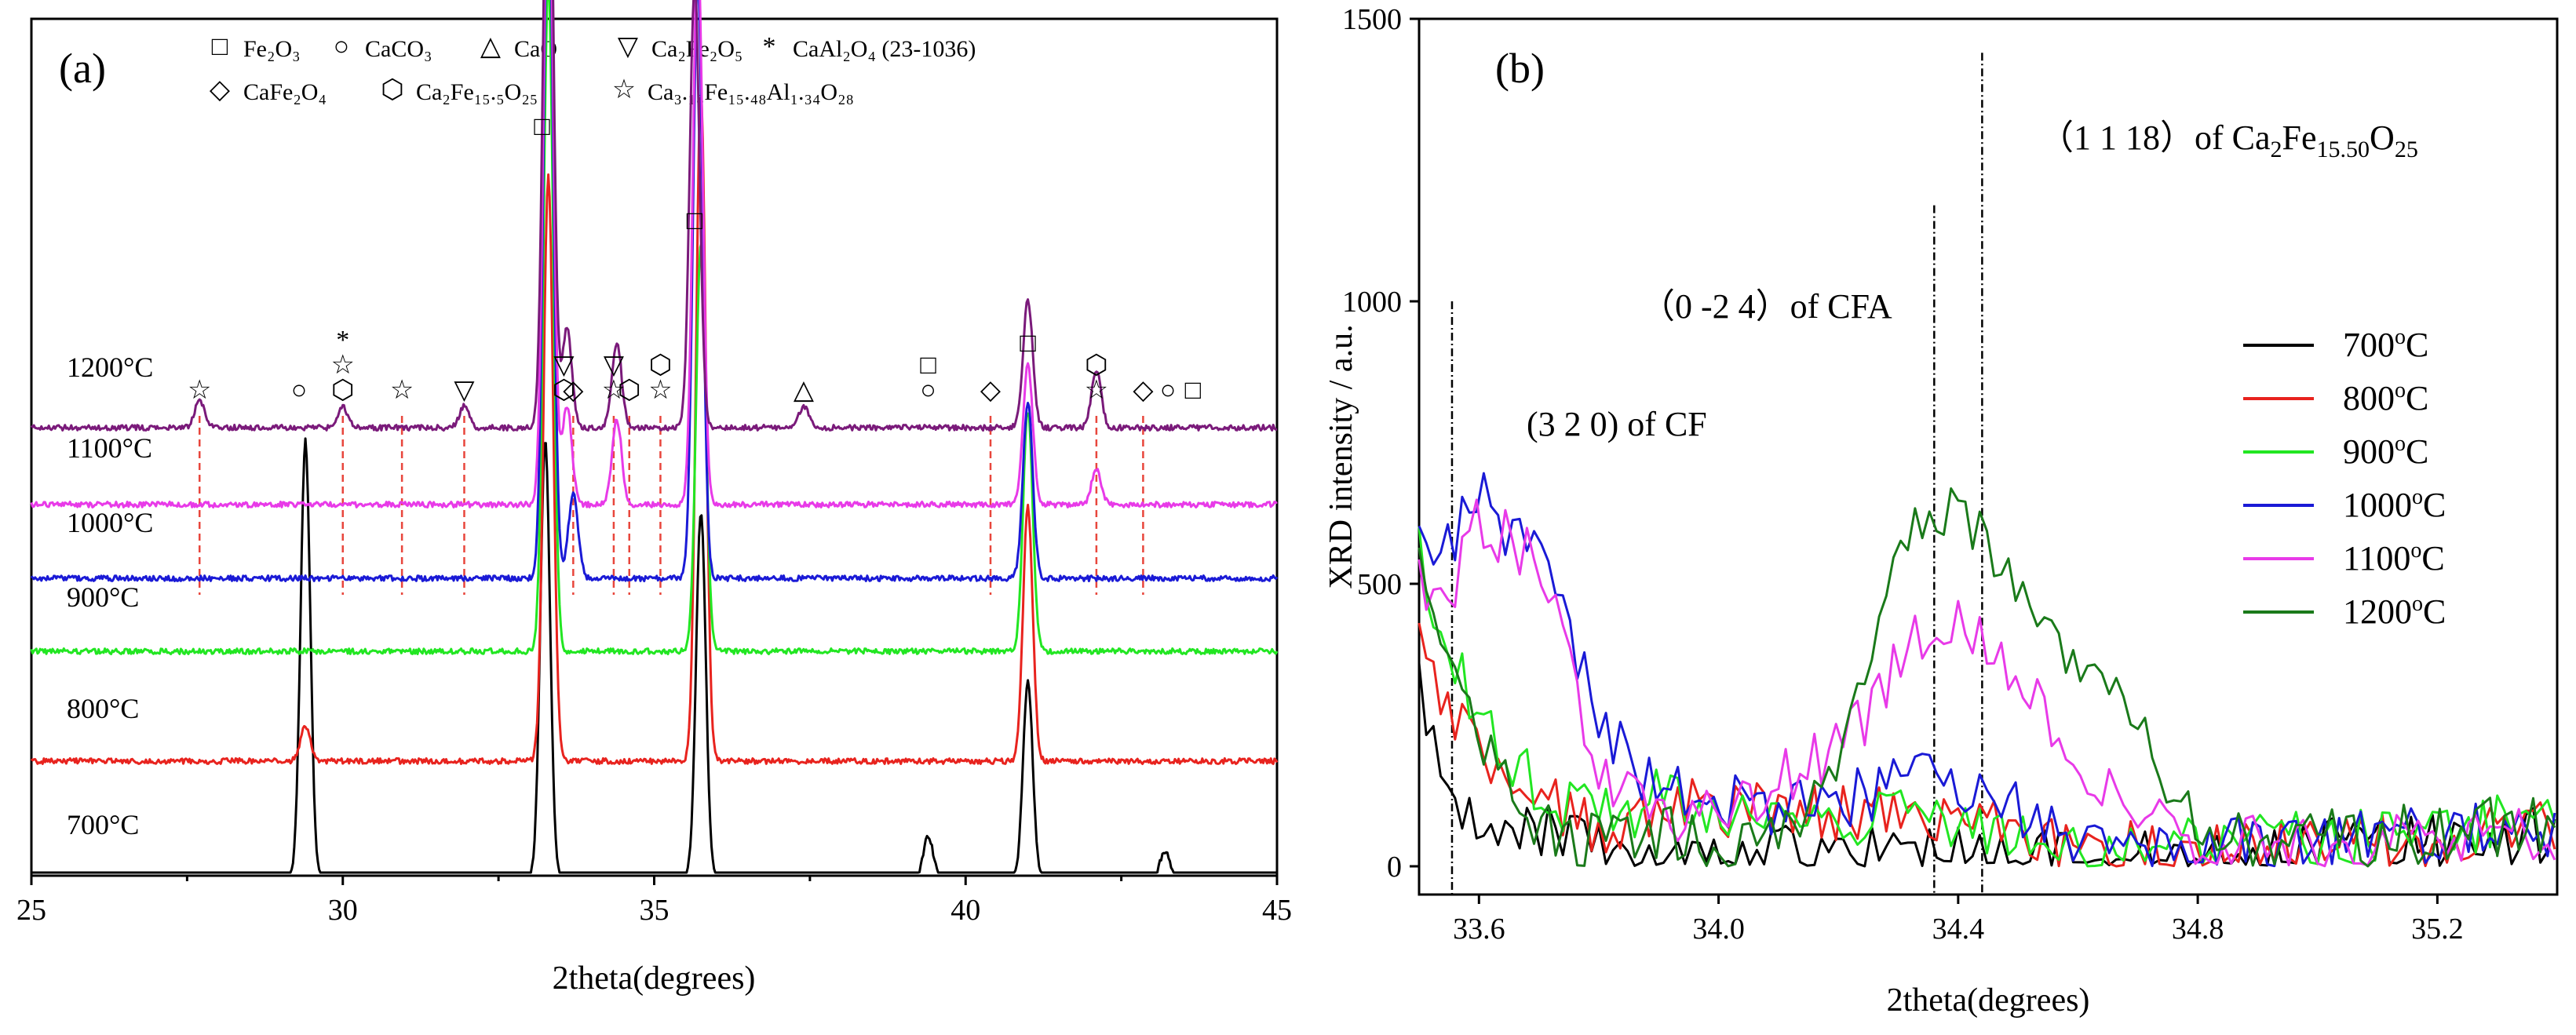 The height and width of the screenshot is (1035, 2576). What do you see at coordinates (220, 46) in the screenshot?
I see `legend-a-symbol: □` at bounding box center [220, 46].